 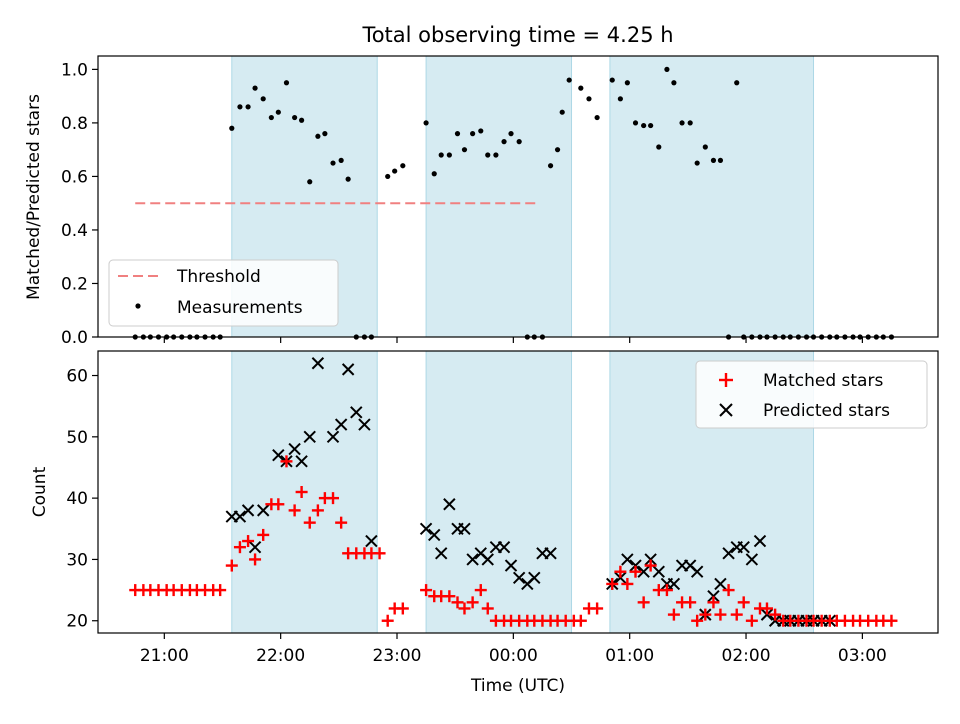 I want to click on top-ytick-label: 0.2, so click(x=74, y=284).